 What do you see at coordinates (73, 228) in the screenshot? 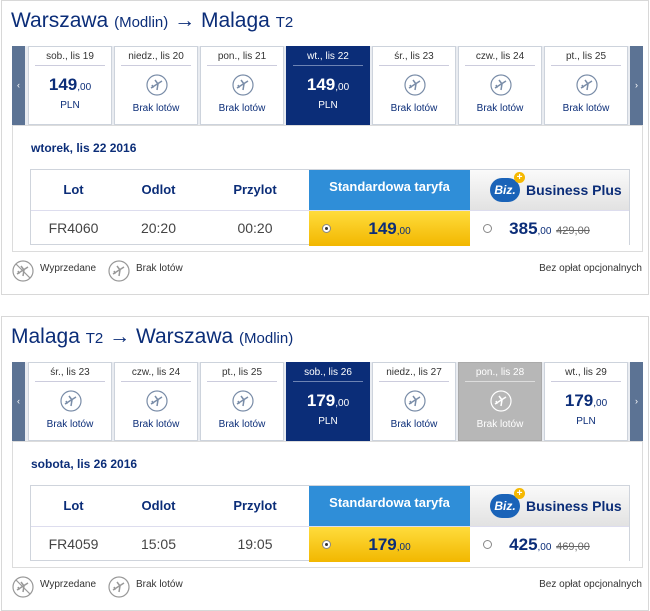
I see `cell-flight: FR4060` at bounding box center [73, 228].